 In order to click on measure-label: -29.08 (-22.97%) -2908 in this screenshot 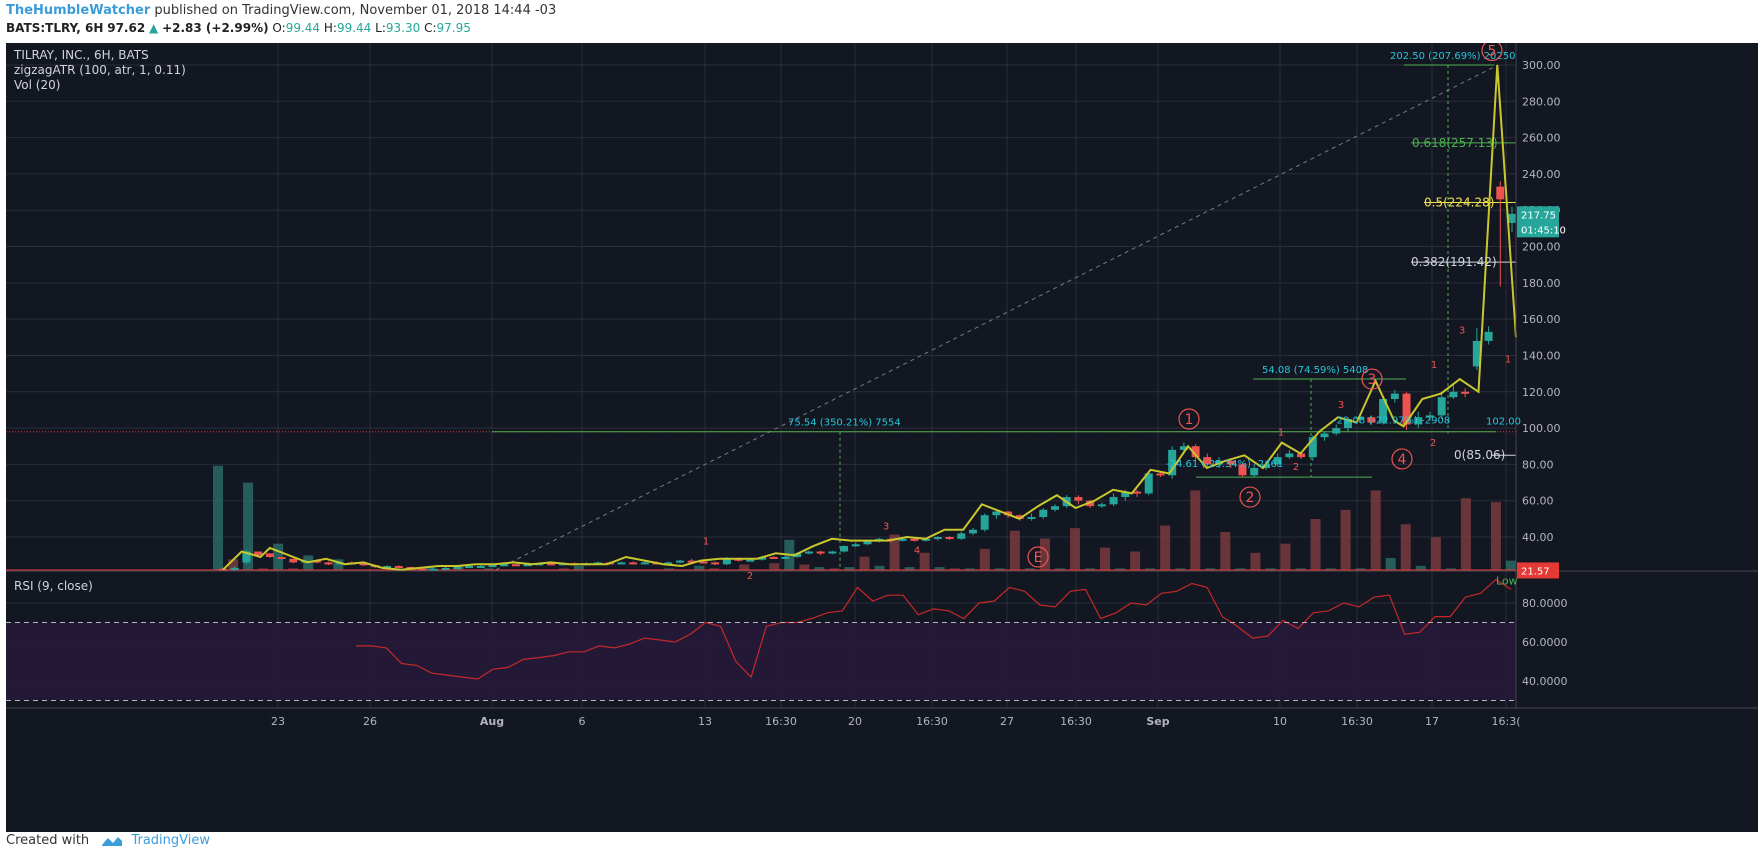, I will do `click(1391, 421)`.